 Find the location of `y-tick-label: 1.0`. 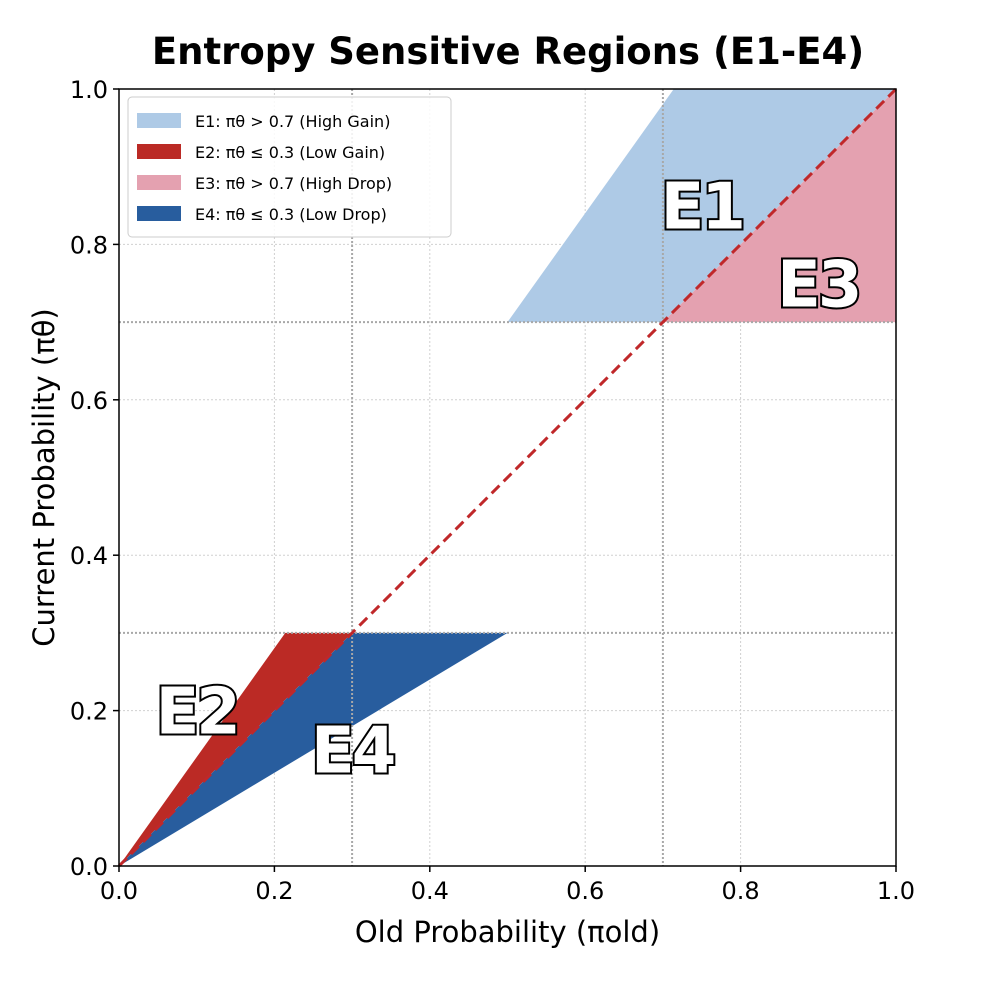

y-tick-label: 1.0 is located at coordinates (89, 90).